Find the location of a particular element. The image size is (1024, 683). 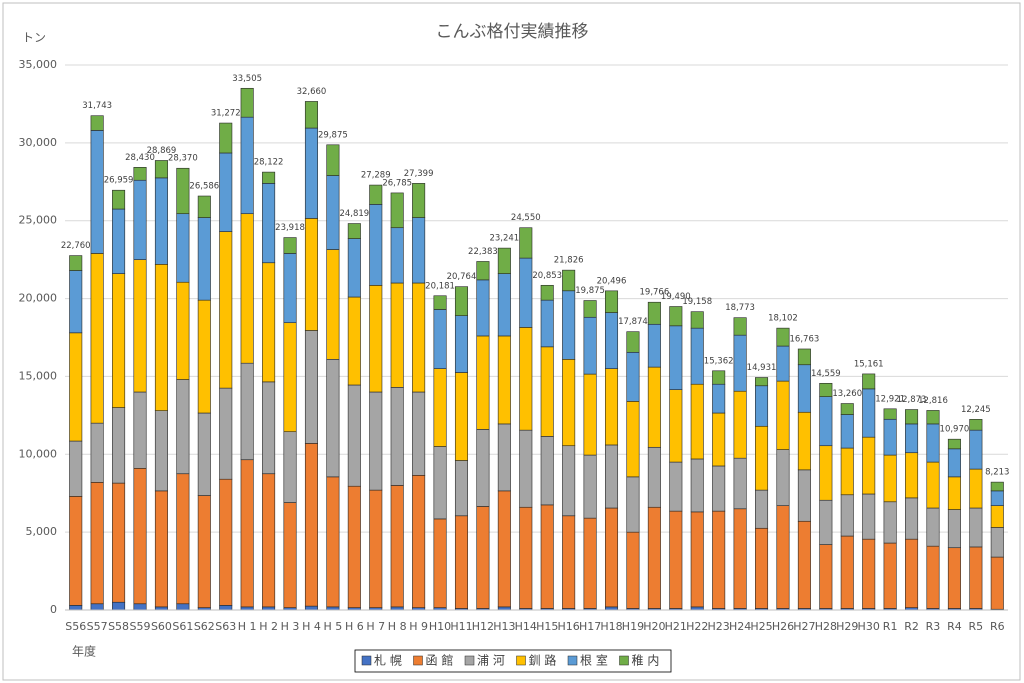

x-tick-label: R2 is located at coordinates (911, 626).